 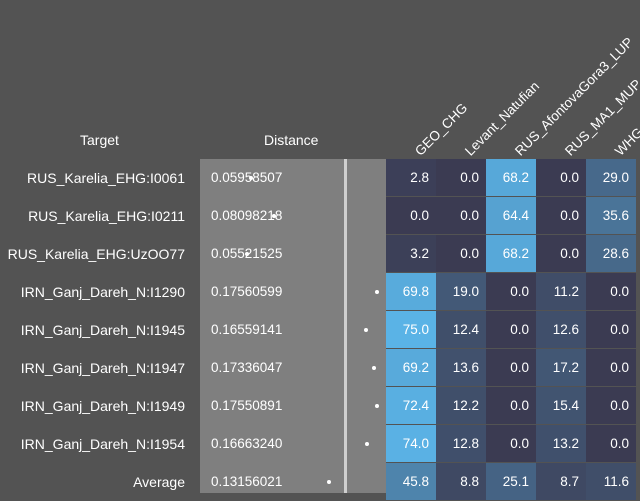 I want to click on admixture-cell: 72.4, so click(x=411, y=405).